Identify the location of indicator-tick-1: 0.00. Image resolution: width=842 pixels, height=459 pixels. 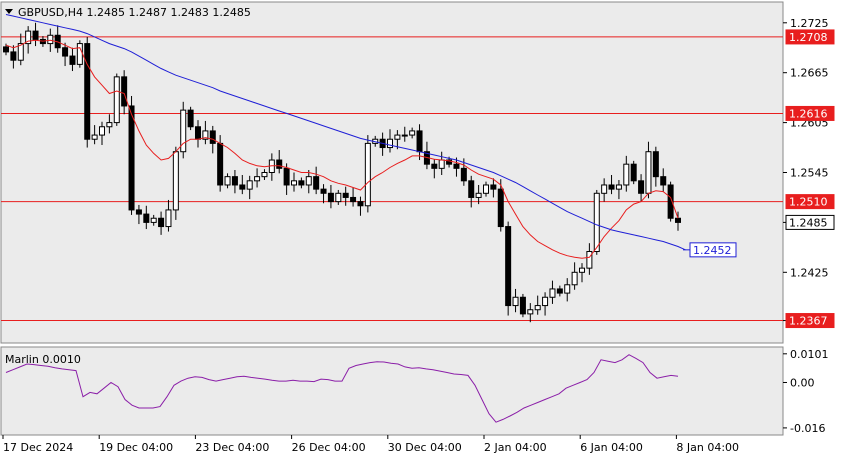
(802, 382).